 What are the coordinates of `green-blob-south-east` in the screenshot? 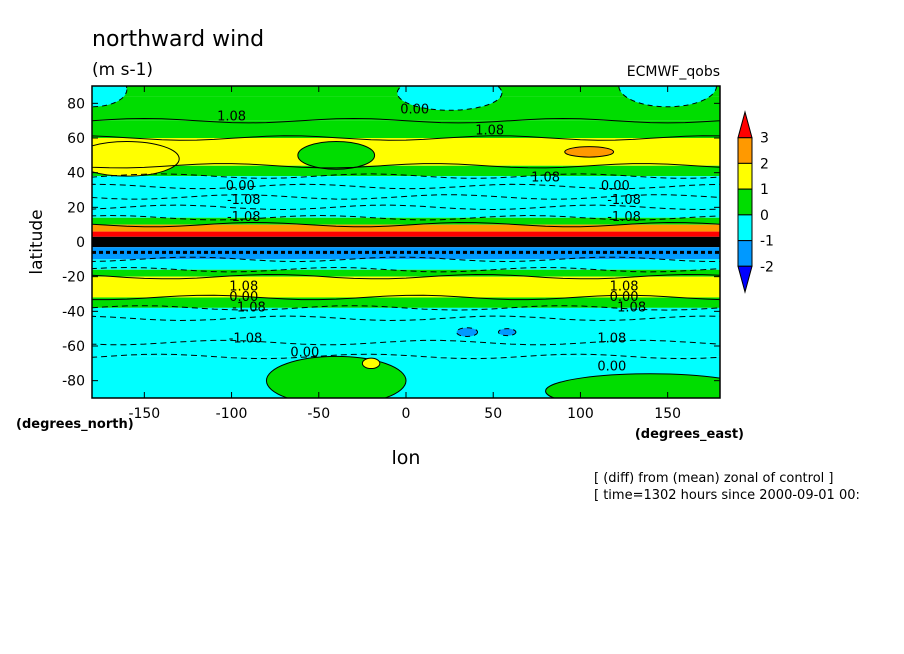 It's located at (632, 385).